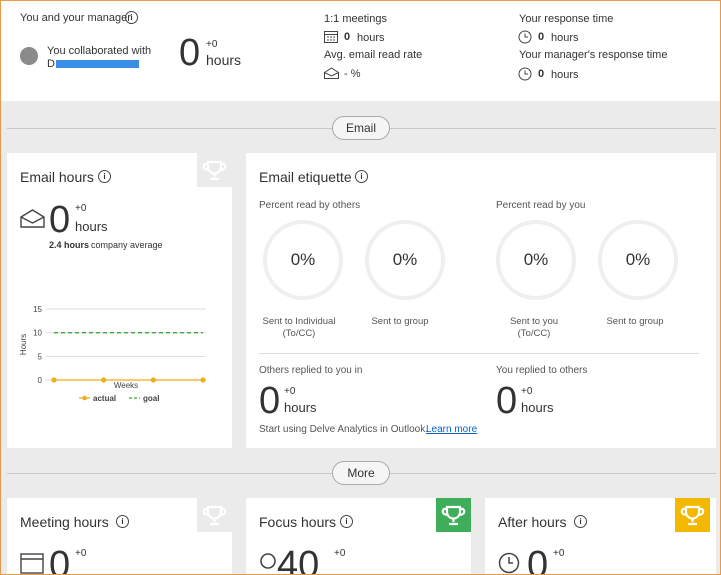 This screenshot has width=721, height=575. I want to click on company-average-value: 2.4 hours, so click(69, 245).